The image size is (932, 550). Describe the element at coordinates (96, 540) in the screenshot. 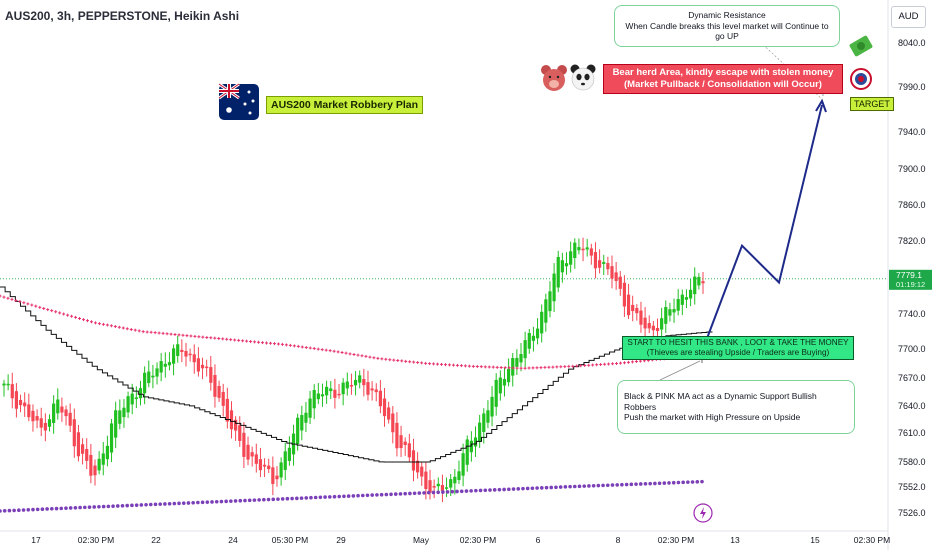

I see `x-tick-label: 02:30 PM` at that location.